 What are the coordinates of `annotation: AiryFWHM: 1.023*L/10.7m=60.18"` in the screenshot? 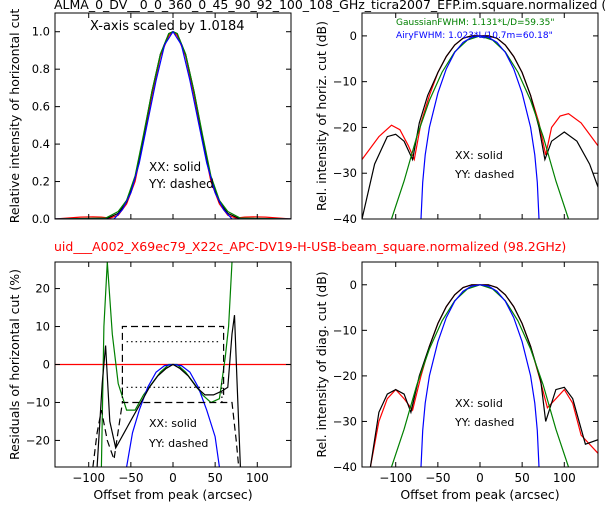 It's located at (474, 36).